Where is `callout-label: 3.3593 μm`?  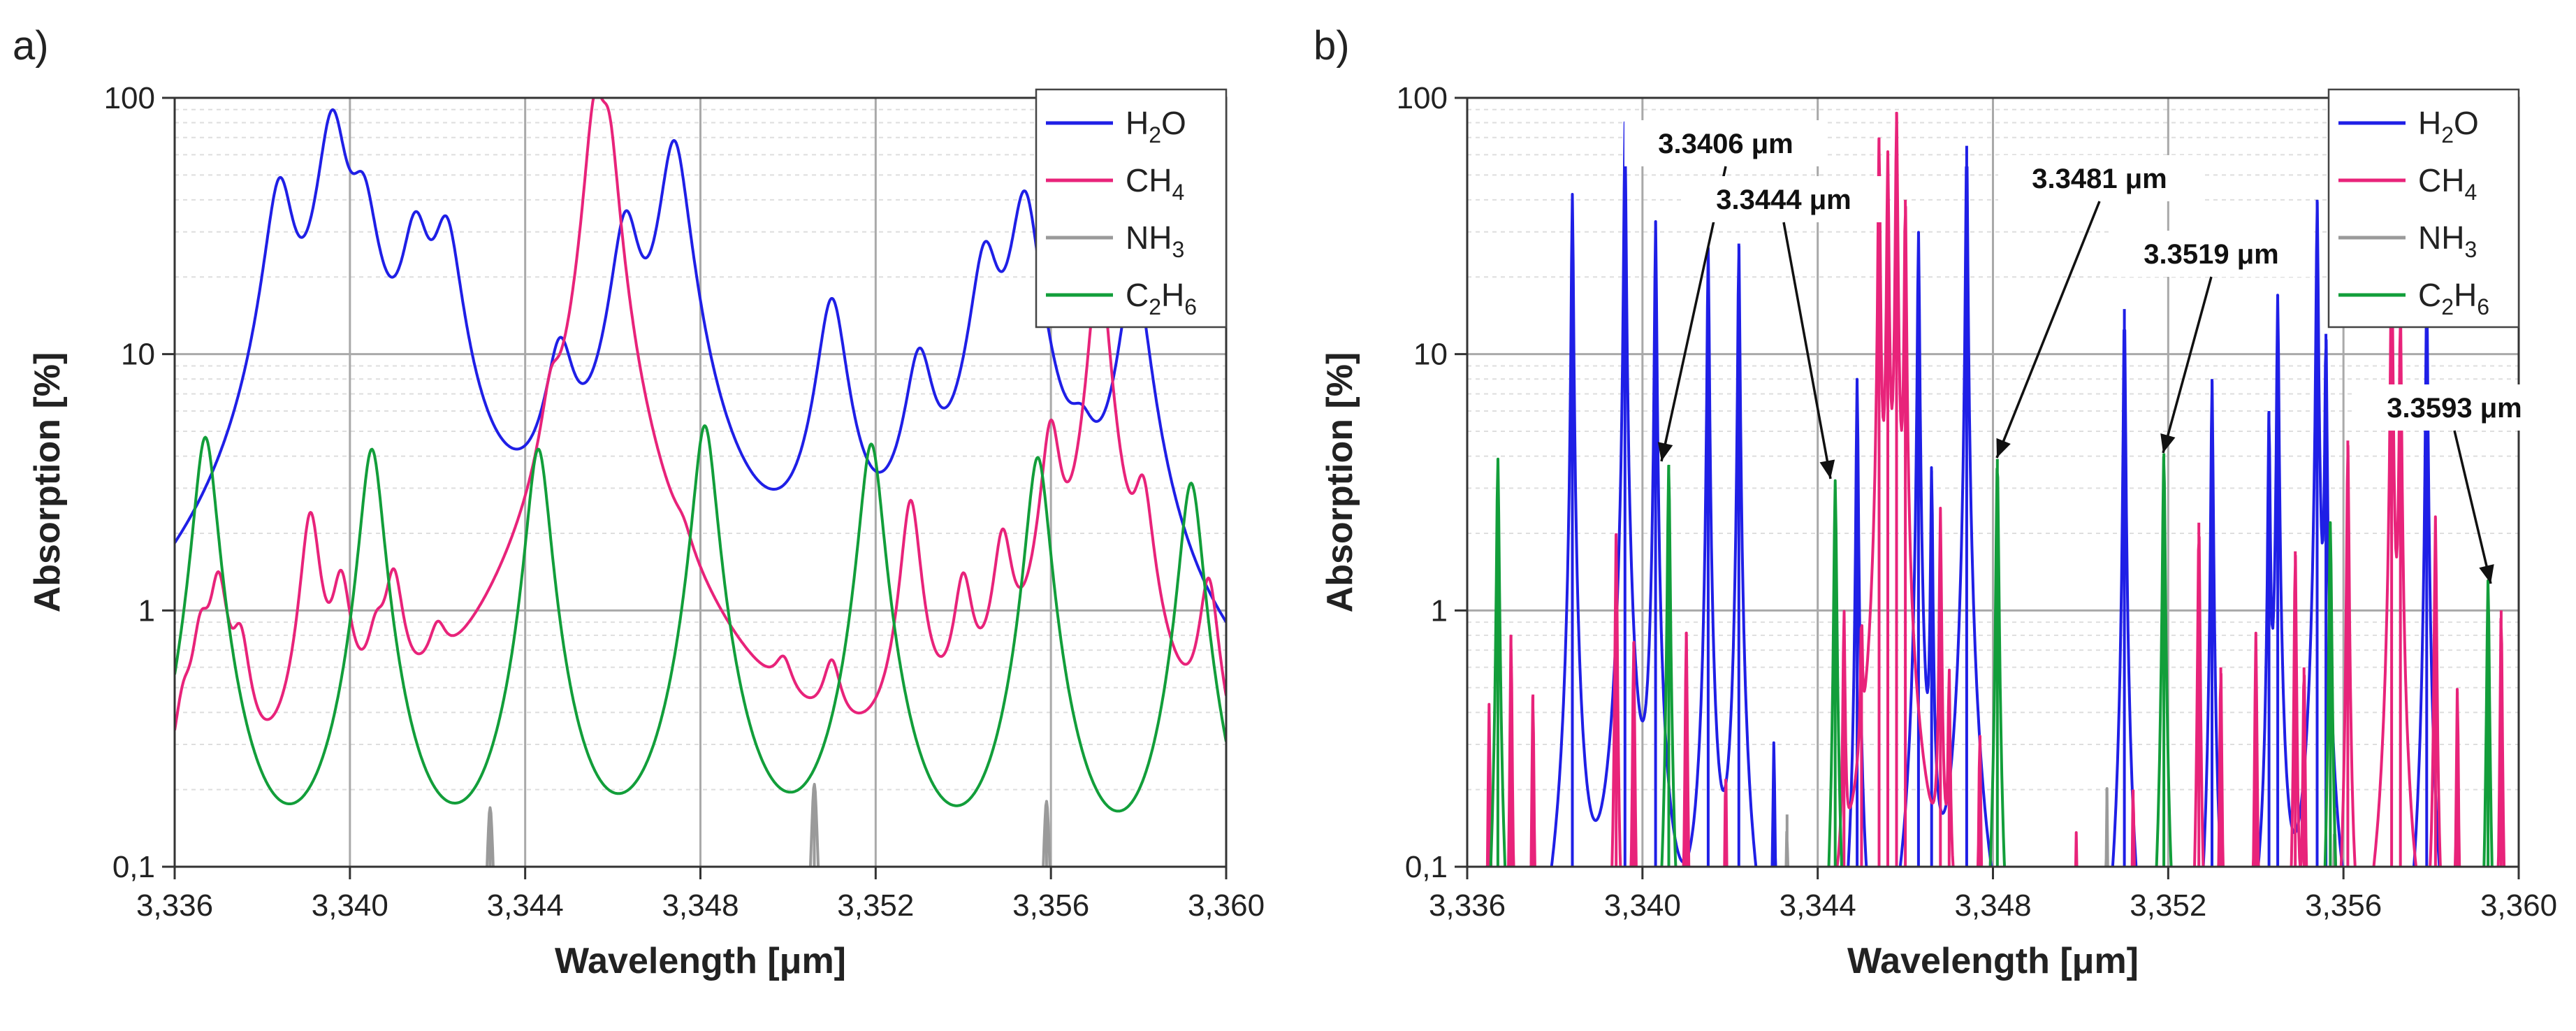 callout-label: 3.3593 μm is located at coordinates (2454, 408).